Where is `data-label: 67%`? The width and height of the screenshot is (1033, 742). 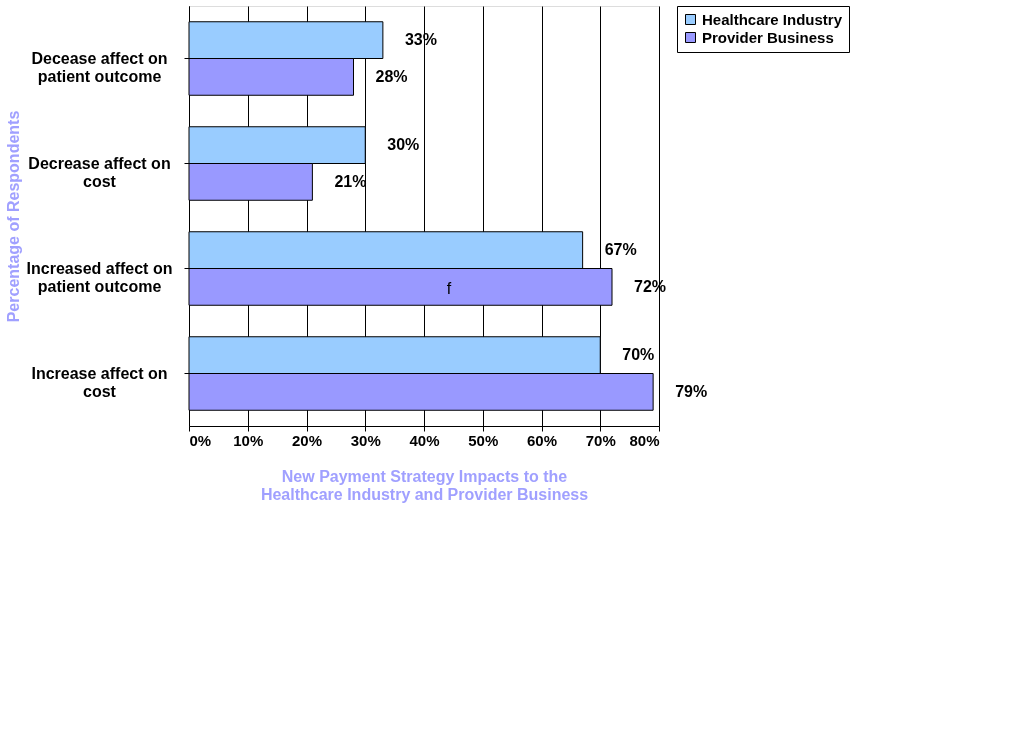 data-label: 67% is located at coordinates (620, 250).